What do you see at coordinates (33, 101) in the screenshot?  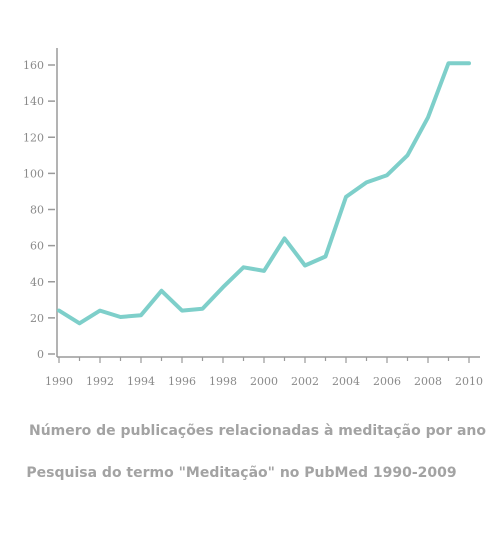 I see `y-tick-label: 140` at bounding box center [33, 101].